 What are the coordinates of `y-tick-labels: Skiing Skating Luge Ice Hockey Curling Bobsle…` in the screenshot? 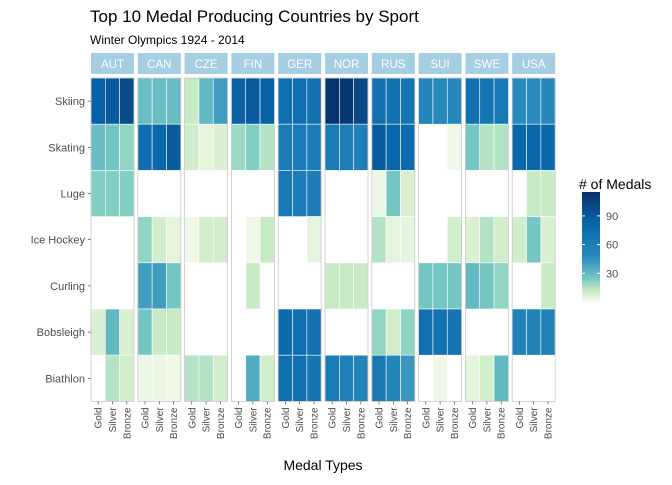 It's located at (61, 240).